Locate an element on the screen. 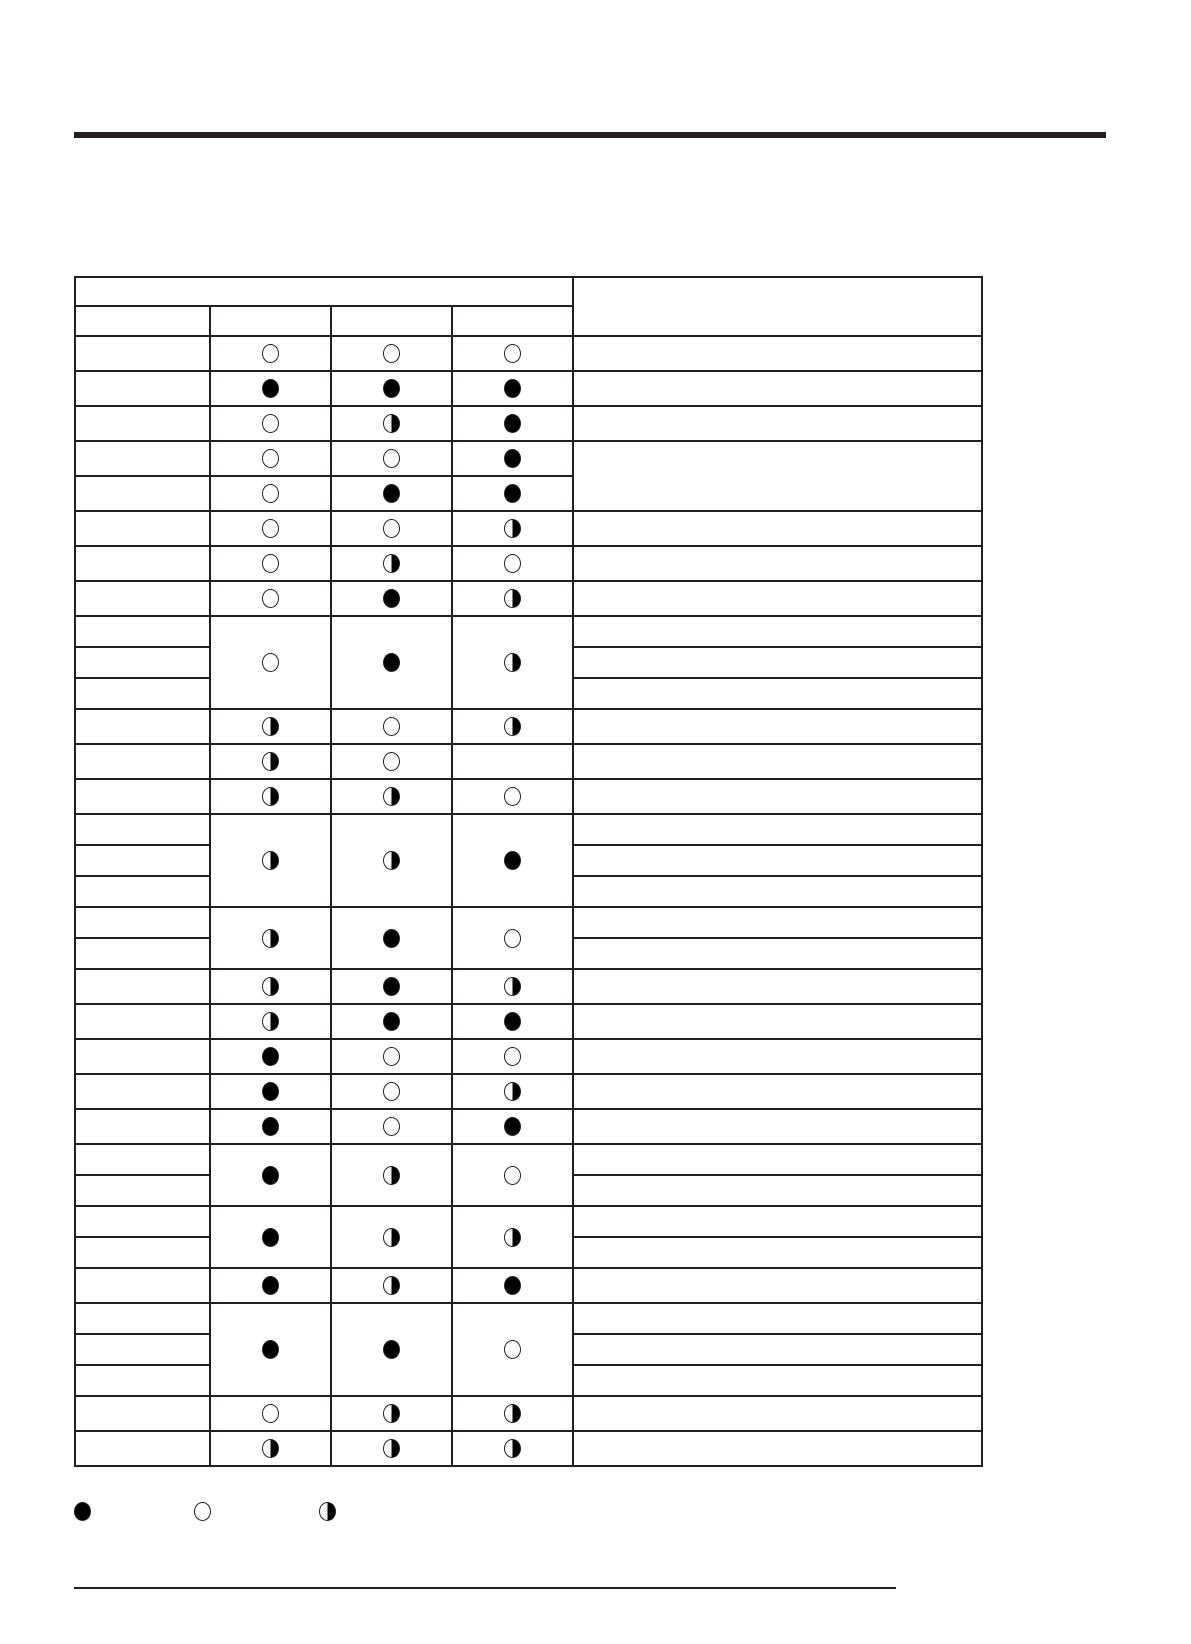  header-row is located at coordinates (528, 306).